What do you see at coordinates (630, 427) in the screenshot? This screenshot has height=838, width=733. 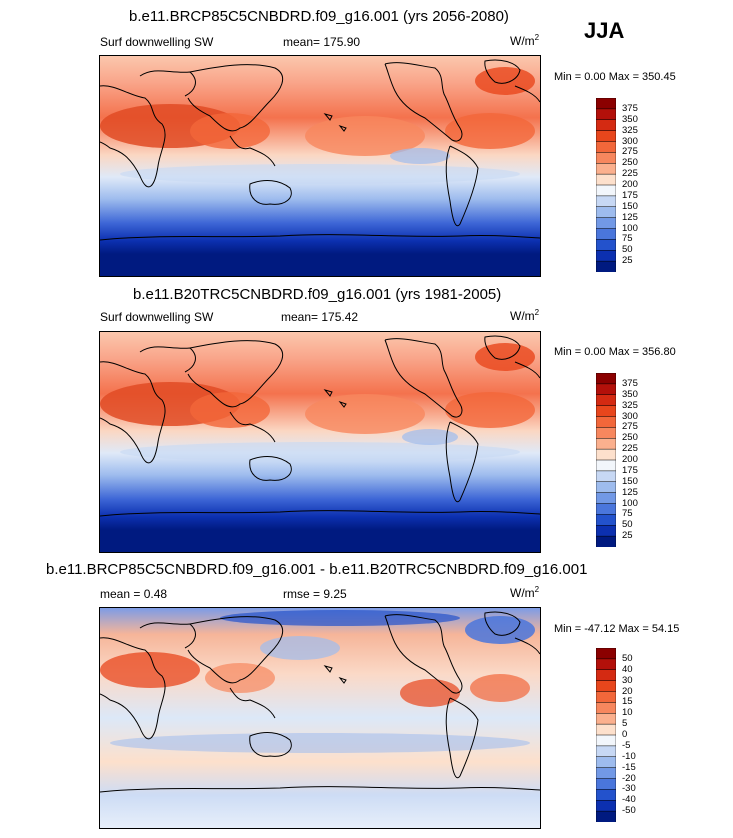 I see `panel2-colorbar-tick-label: 275` at bounding box center [630, 427].